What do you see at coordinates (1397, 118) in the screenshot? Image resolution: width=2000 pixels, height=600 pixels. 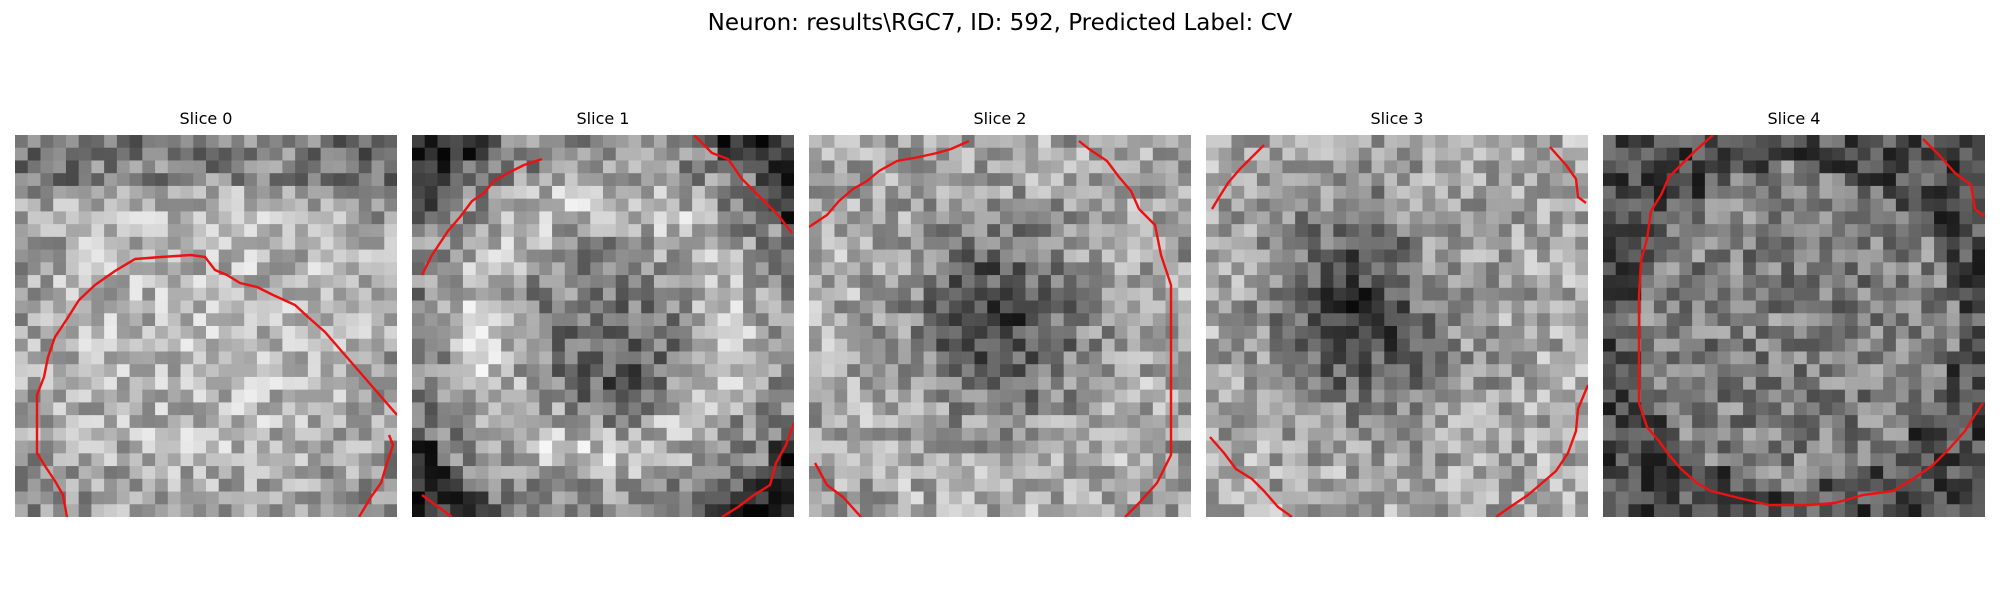 I see `slice-title-3: Slice 3` at bounding box center [1397, 118].